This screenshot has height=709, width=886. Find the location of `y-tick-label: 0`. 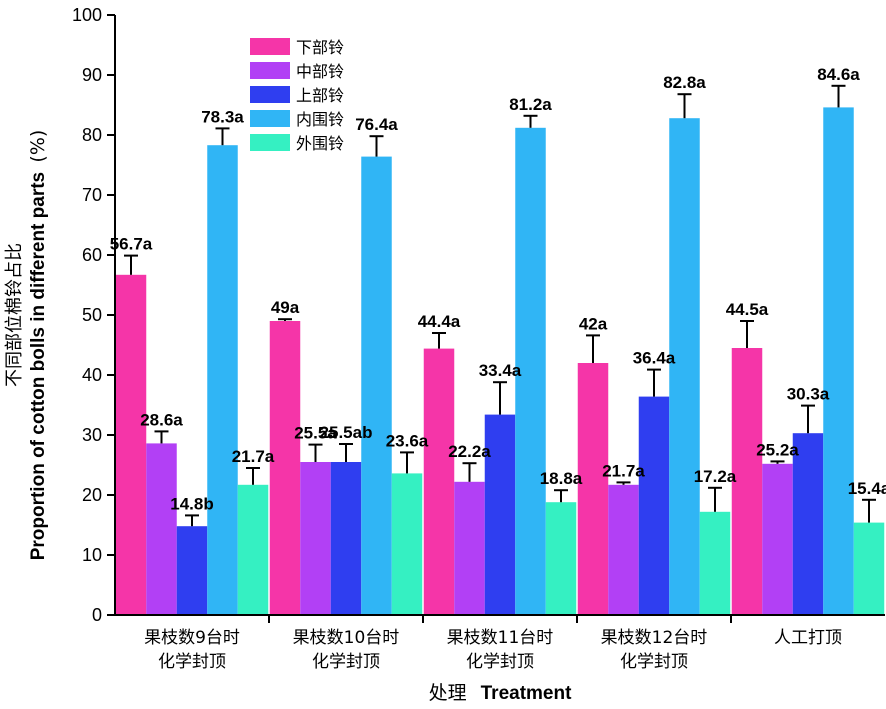

y-tick-label: 0 is located at coordinates (97, 615).